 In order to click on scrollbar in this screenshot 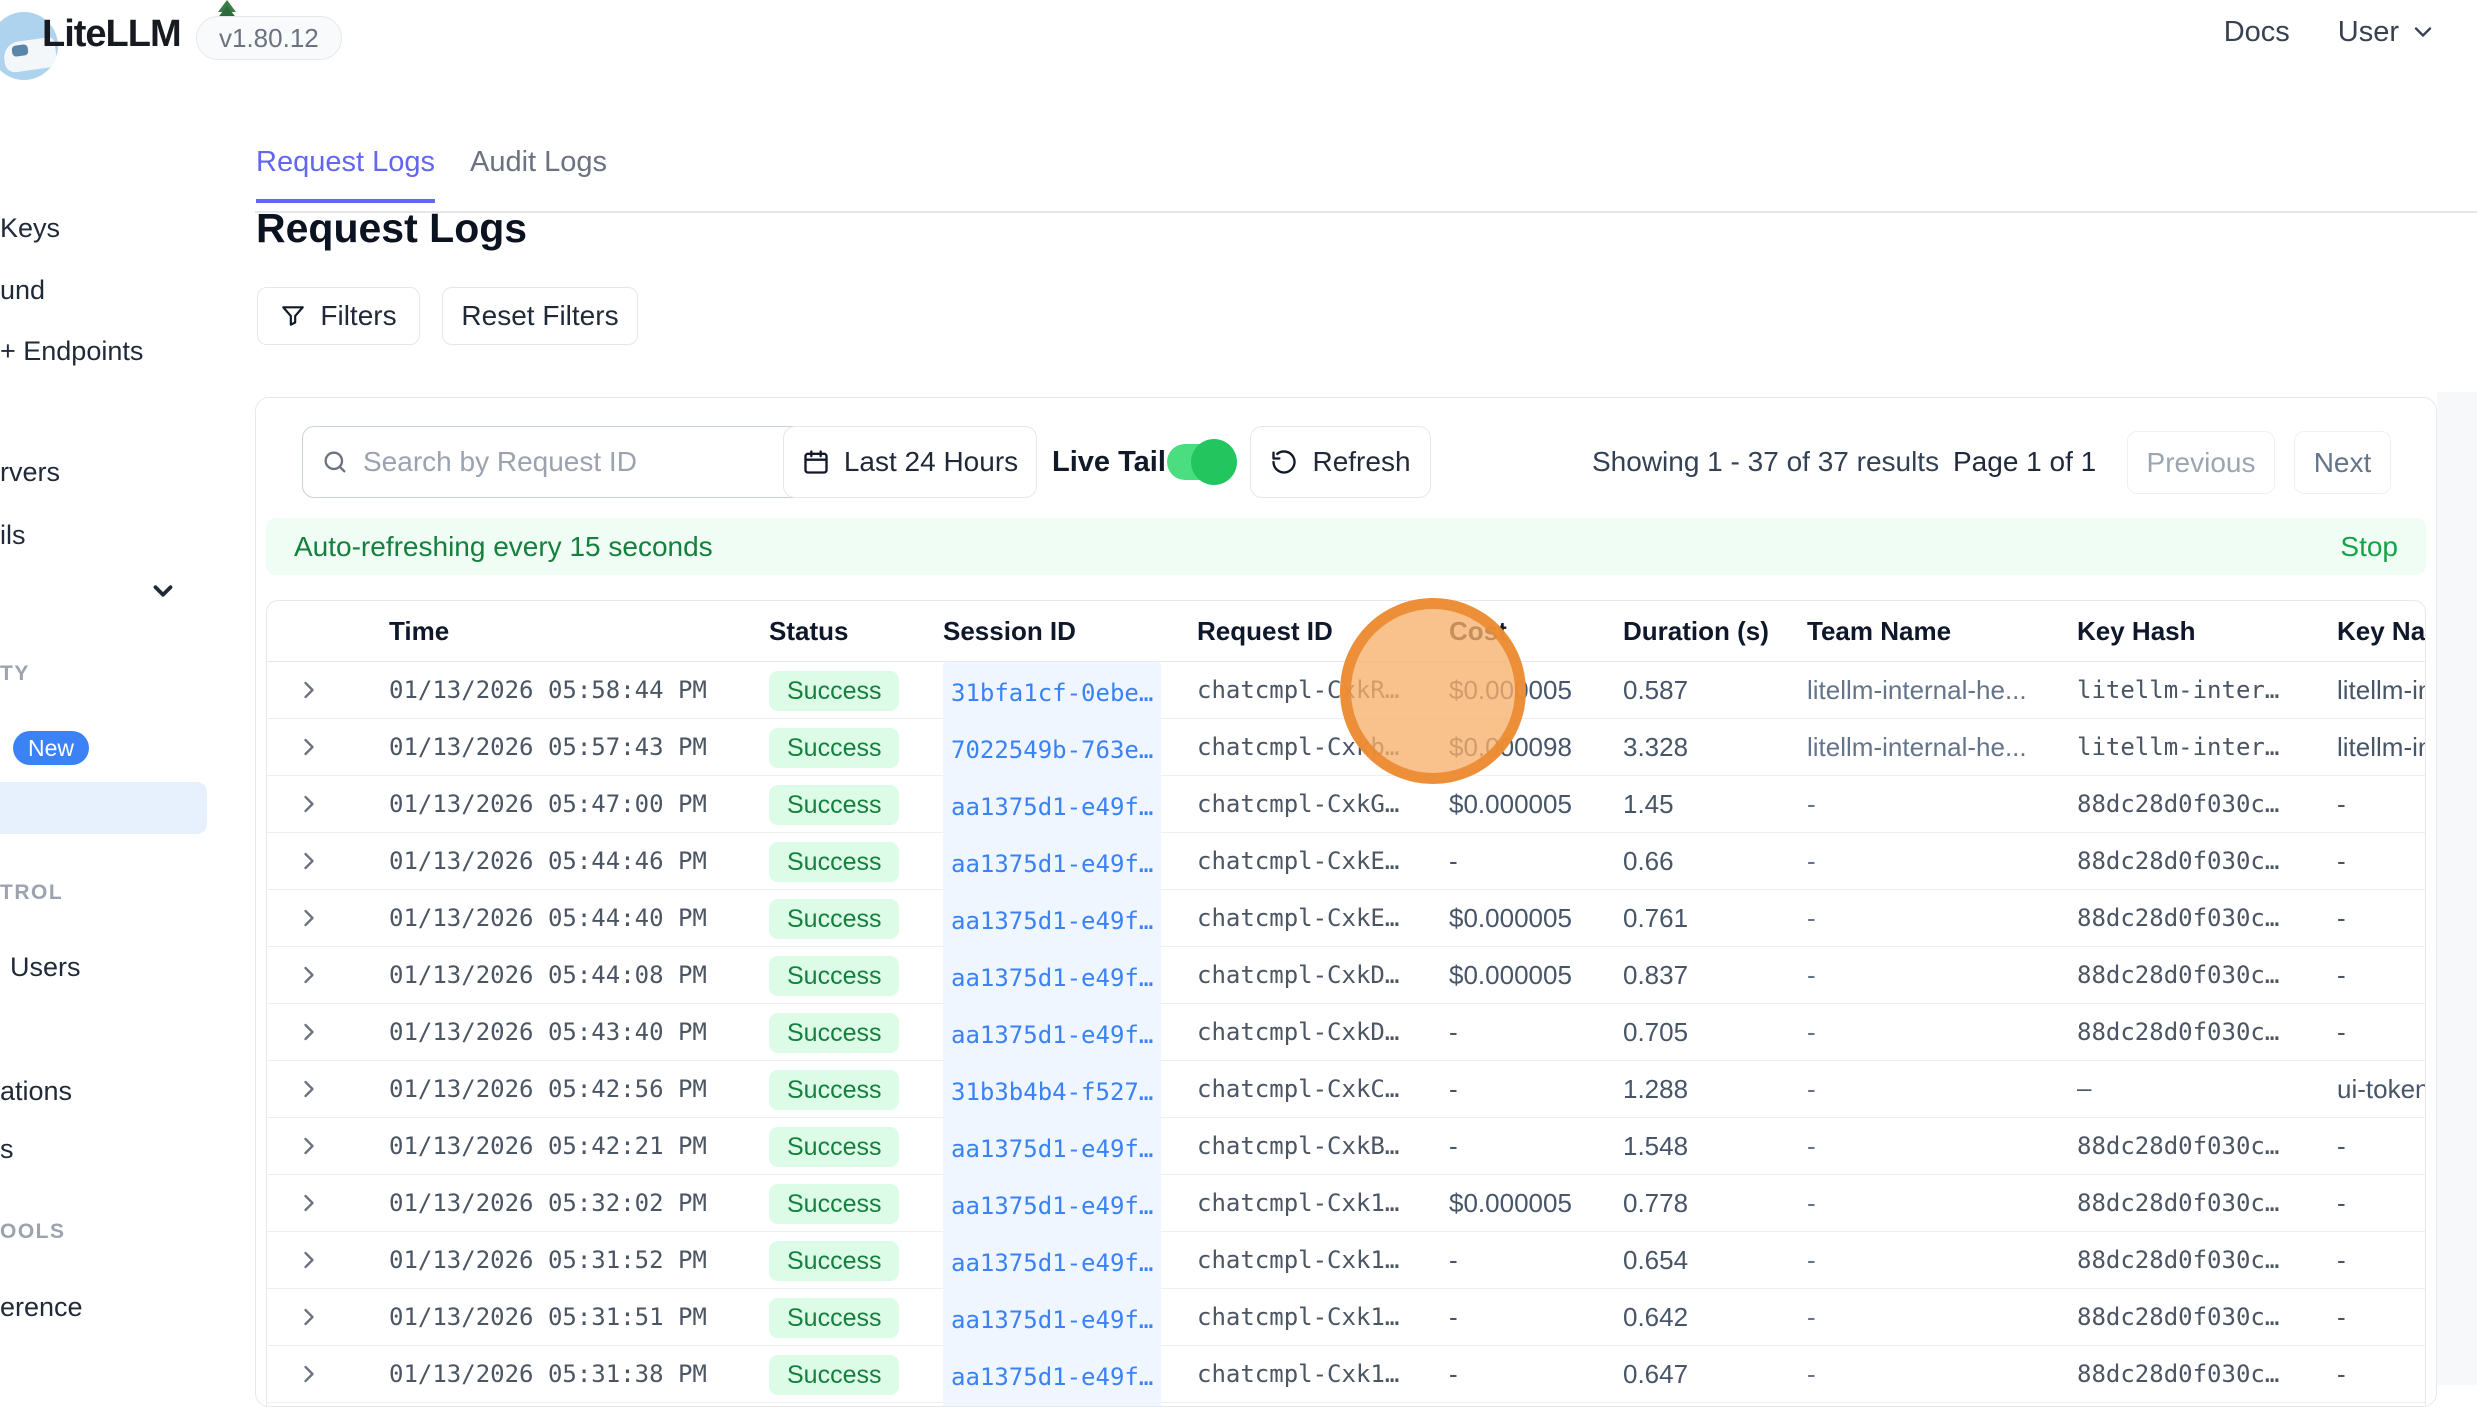, I will do `click(2457, 888)`.